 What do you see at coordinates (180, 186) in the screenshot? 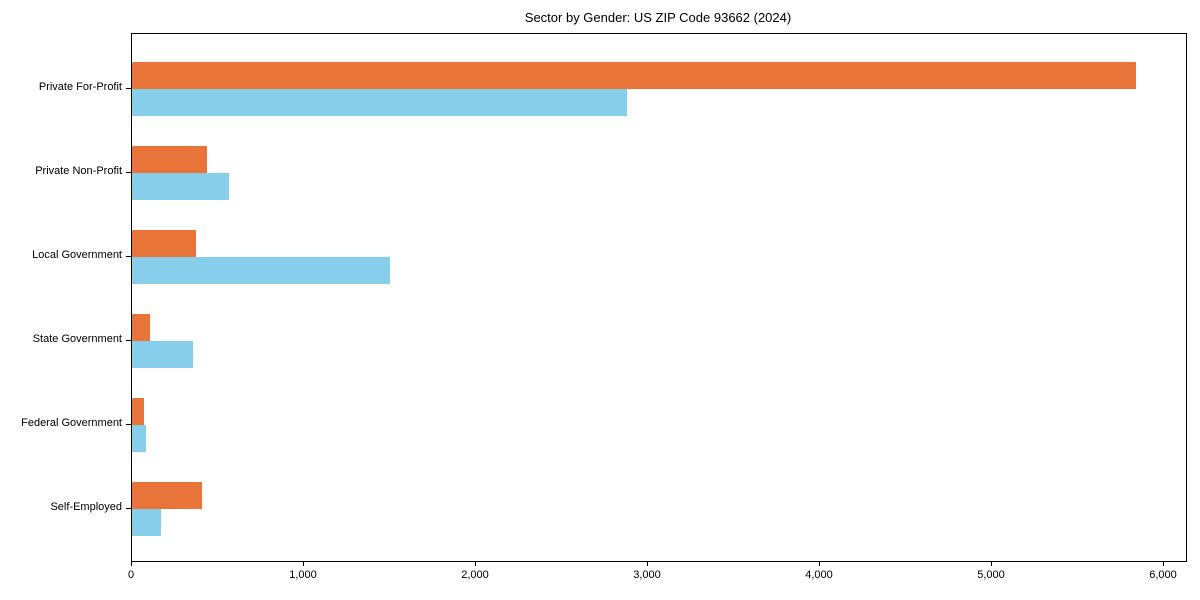
I see `bar-female-private-non-profit` at bounding box center [180, 186].